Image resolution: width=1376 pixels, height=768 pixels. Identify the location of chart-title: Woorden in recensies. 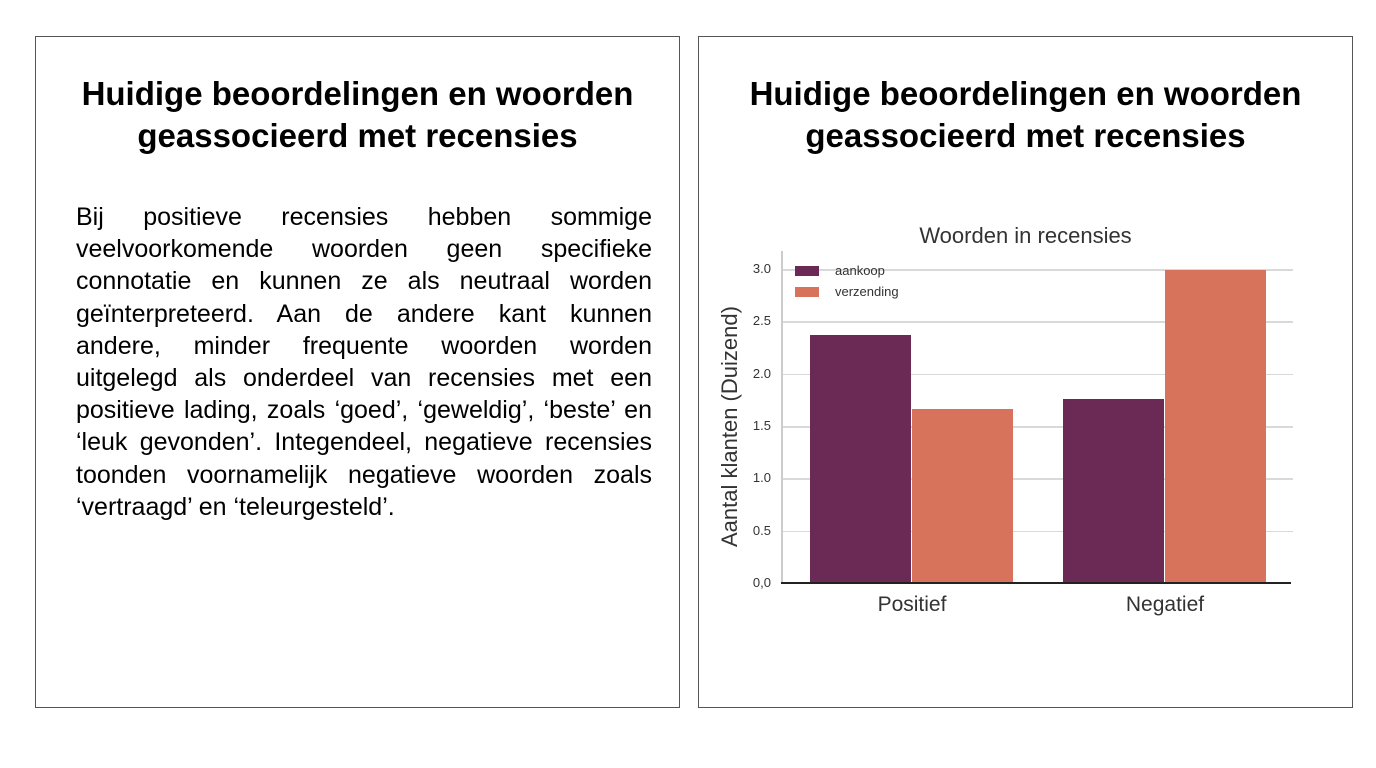
(1025, 235).